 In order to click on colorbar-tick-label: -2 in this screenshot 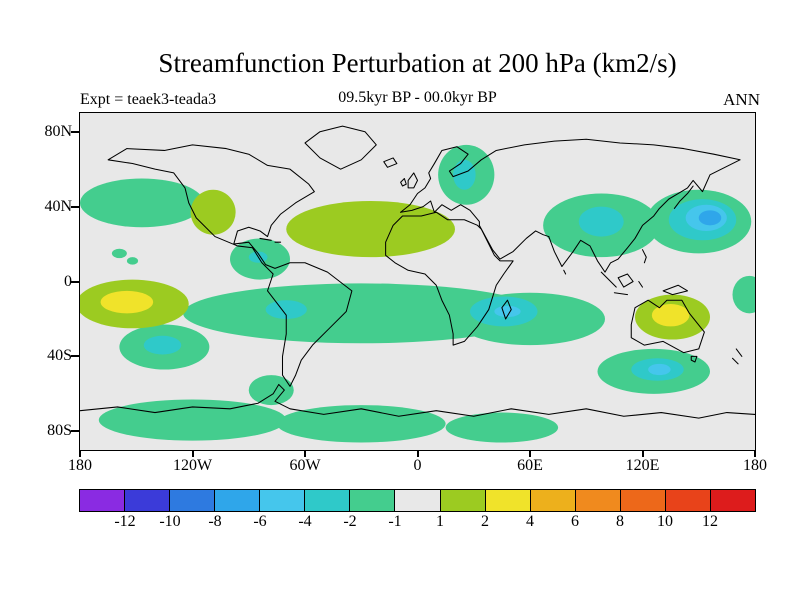, I will do `click(350, 521)`.